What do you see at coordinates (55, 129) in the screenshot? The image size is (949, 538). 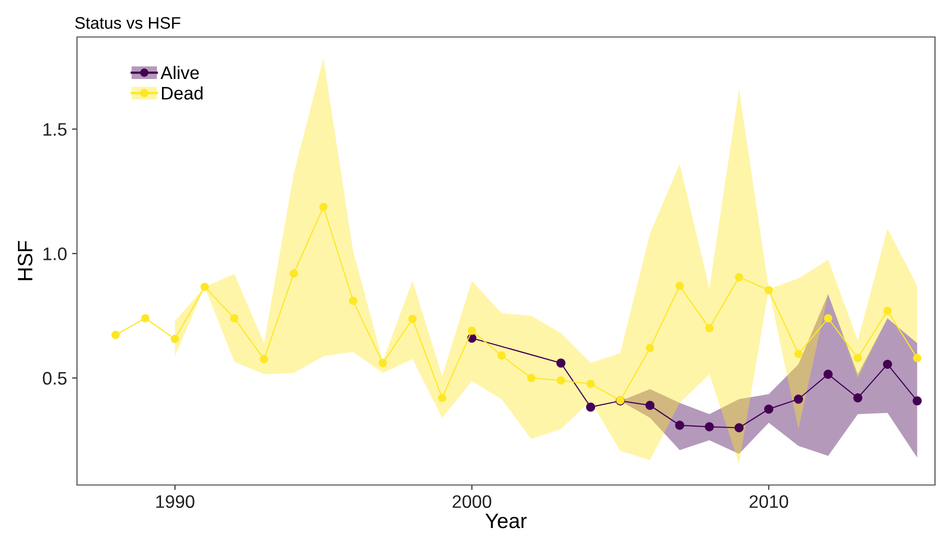 I see `y-tick-label: 1.5` at bounding box center [55, 129].